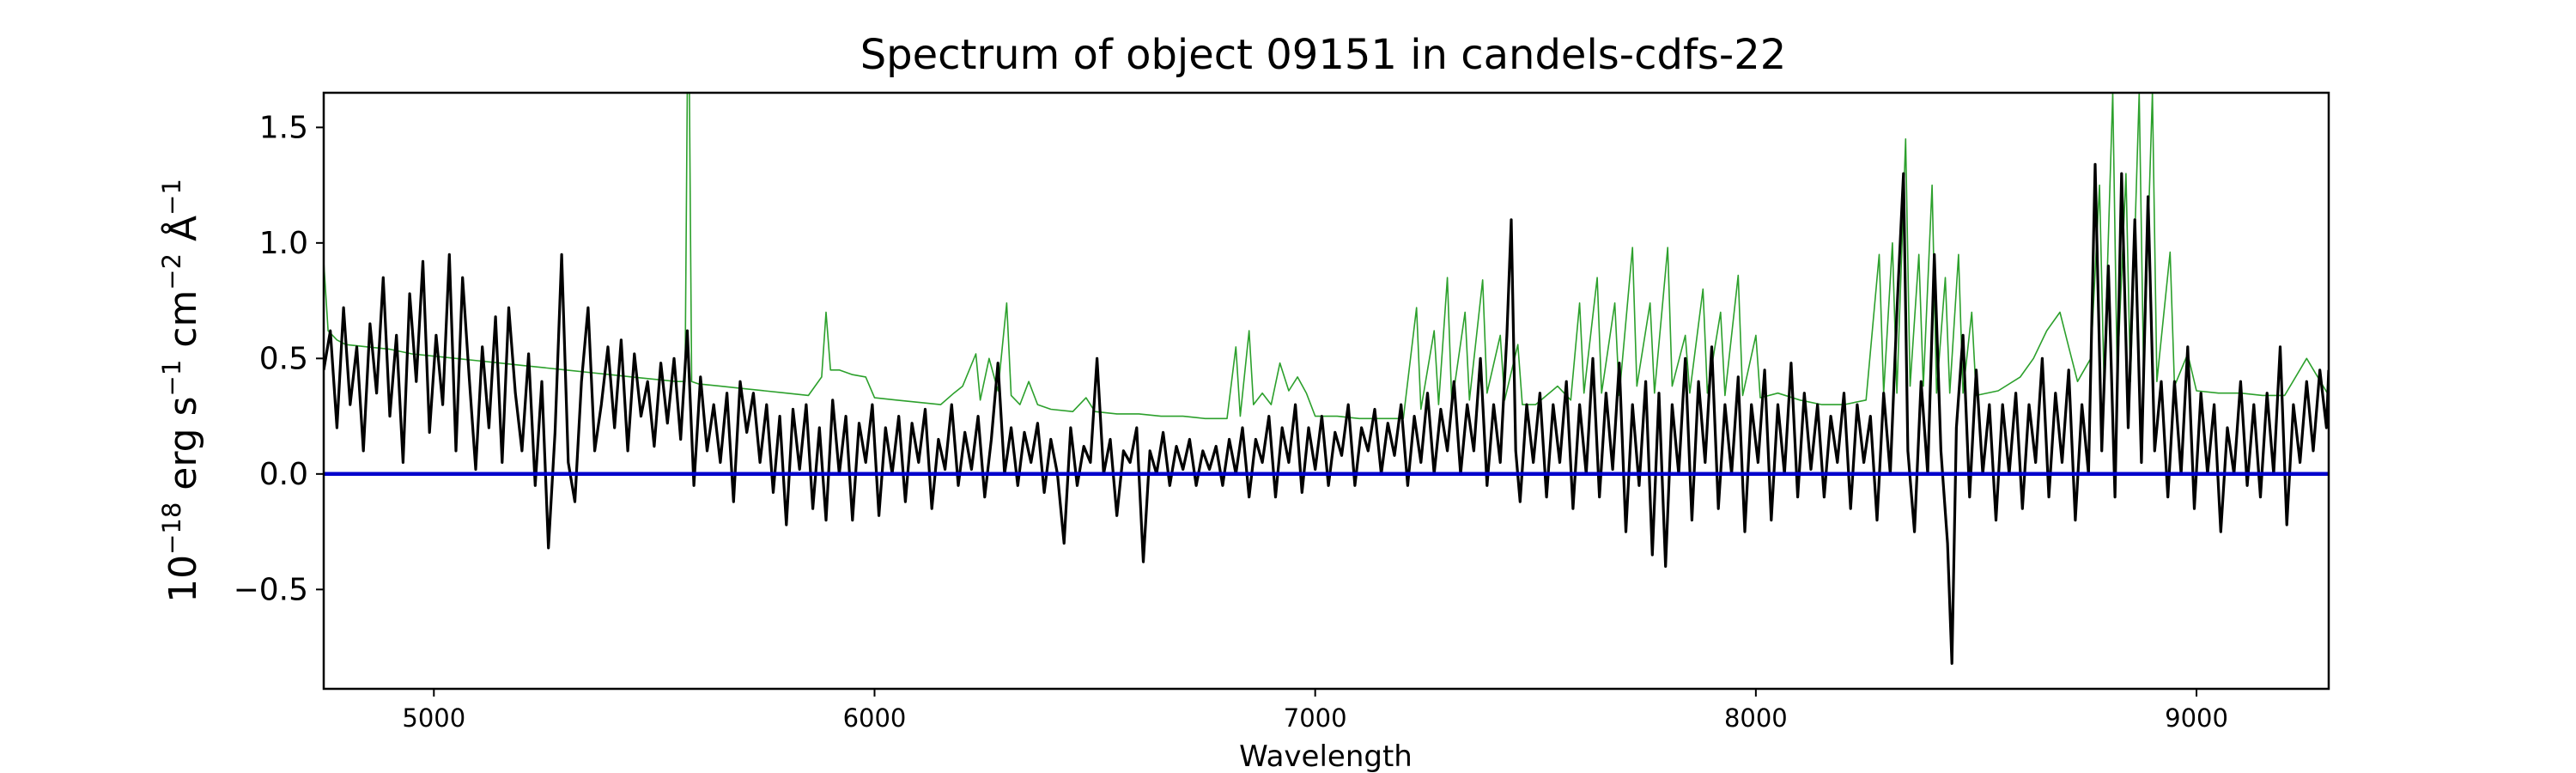 The image size is (2576, 773). Describe the element at coordinates (283, 474) in the screenshot. I see `y-tick-label: 0.0` at that location.